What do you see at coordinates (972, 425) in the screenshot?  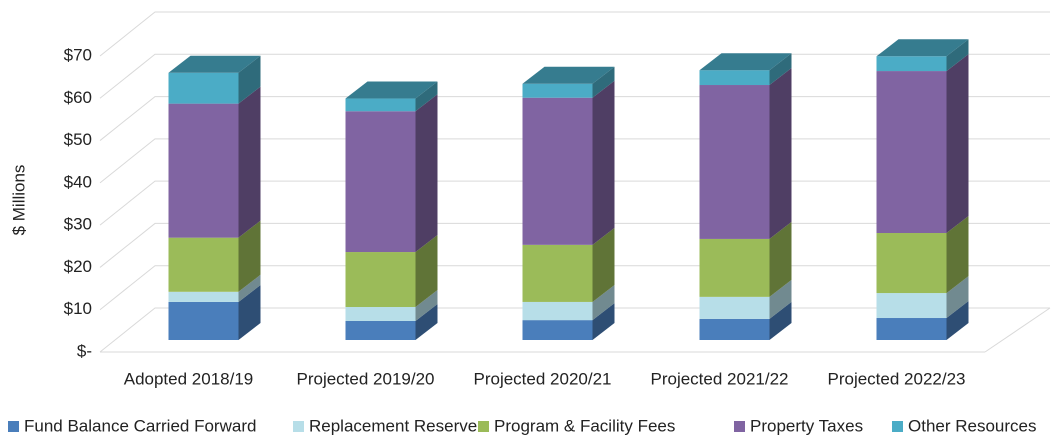 I see `legend-label: Other Resources` at bounding box center [972, 425].